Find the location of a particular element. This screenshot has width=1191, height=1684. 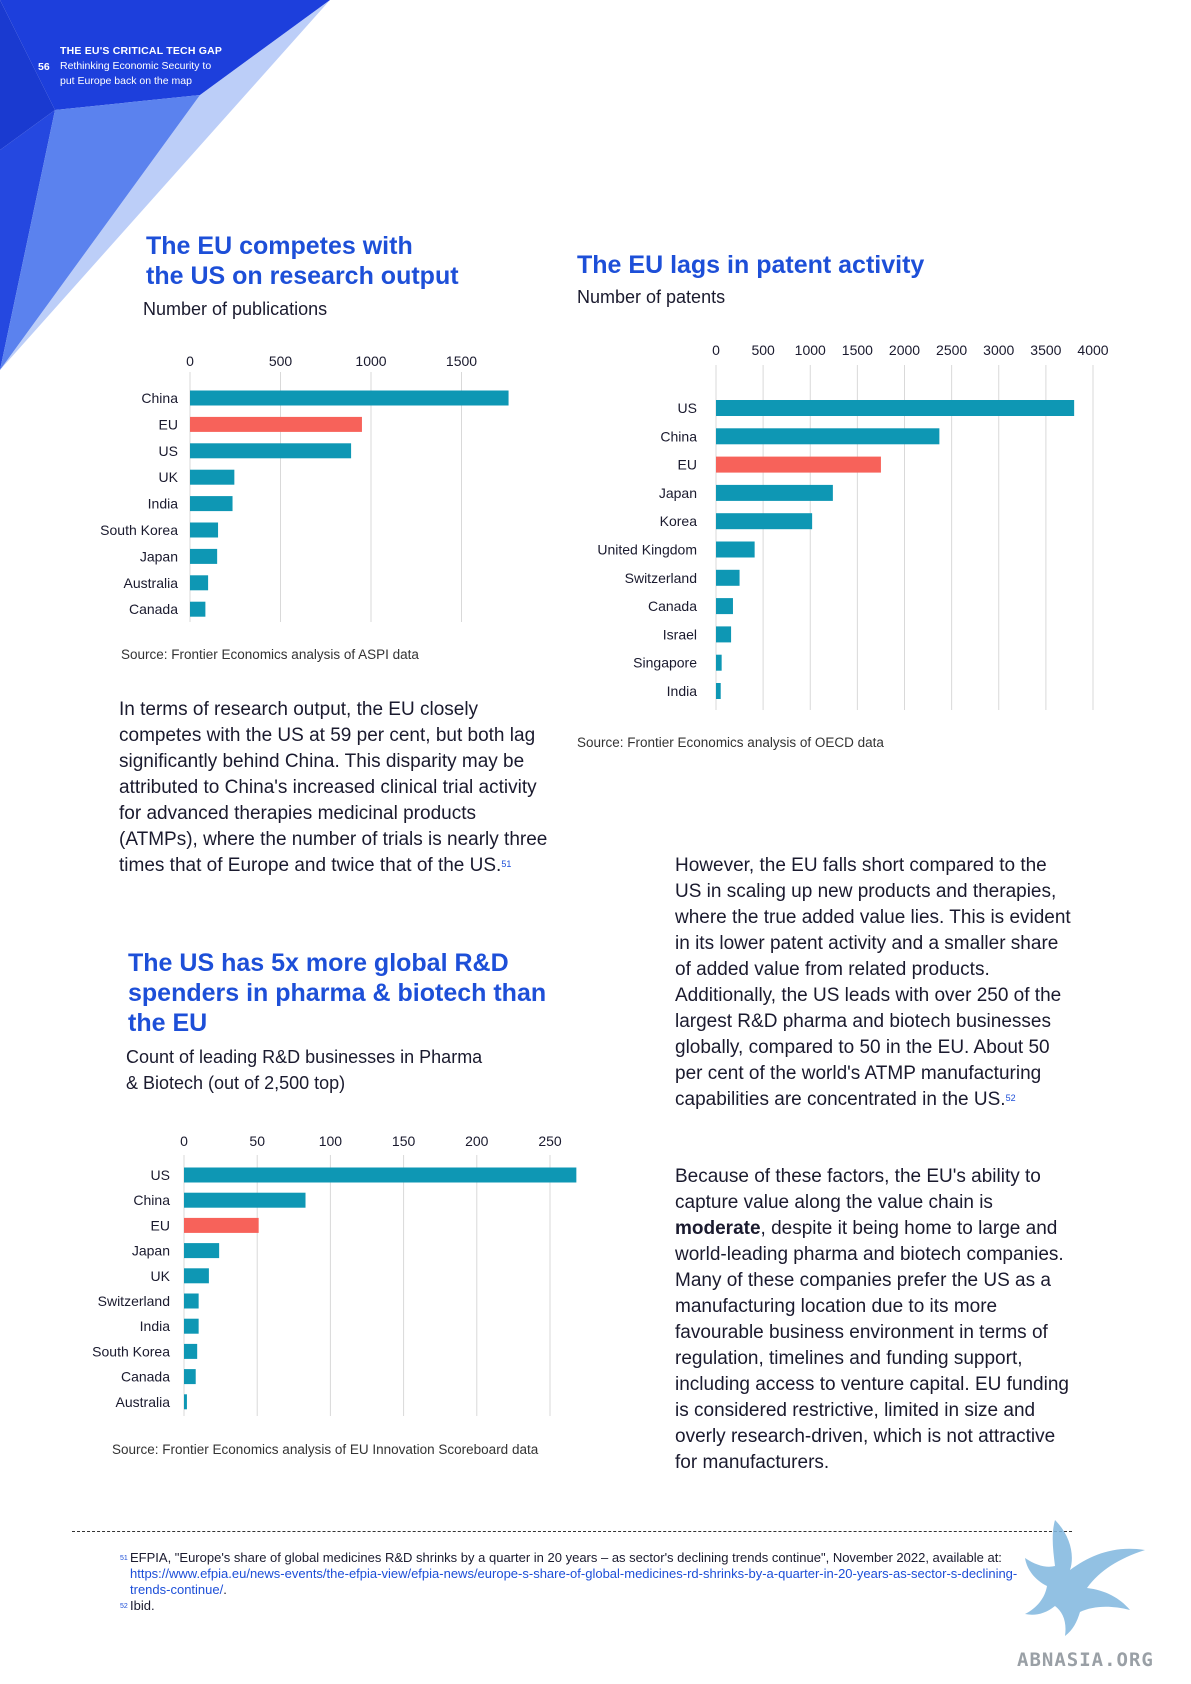

category-label: UK is located at coordinates (161, 1276).